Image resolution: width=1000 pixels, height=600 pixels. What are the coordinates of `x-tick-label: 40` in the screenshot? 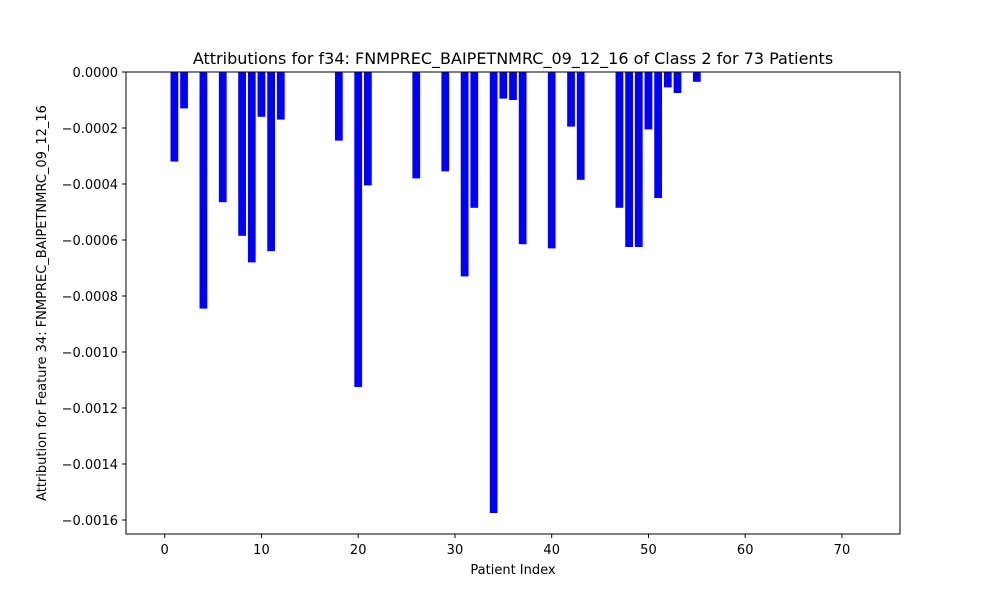 It's located at (551, 550).